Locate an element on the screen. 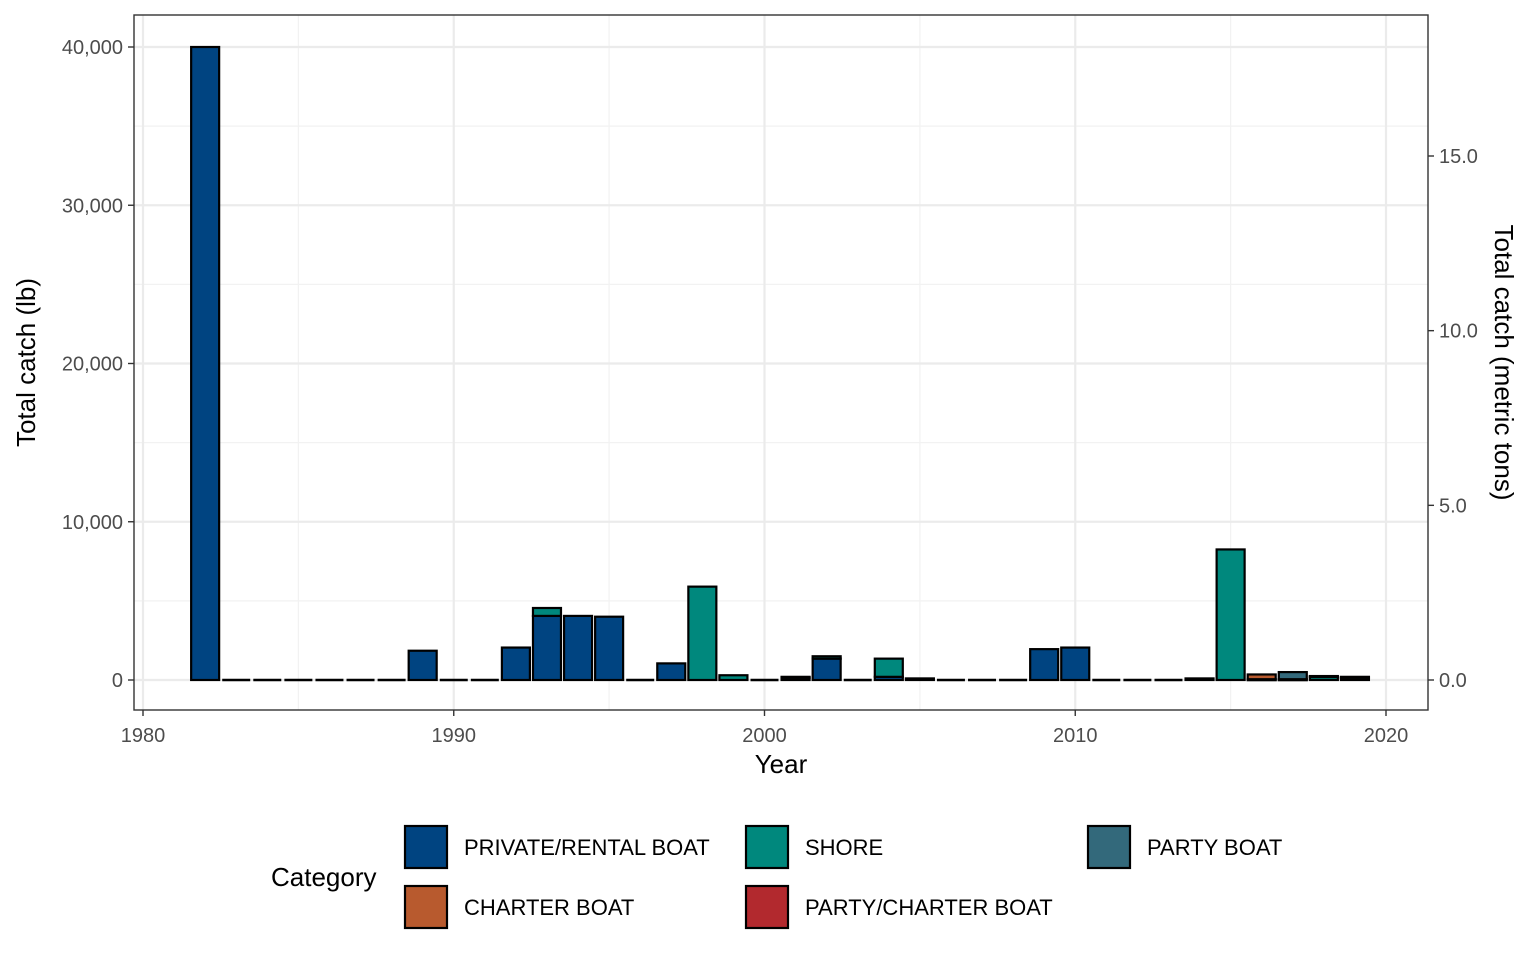 The image size is (1536, 960). bar-2017-party-boat is located at coordinates (1292, 675).